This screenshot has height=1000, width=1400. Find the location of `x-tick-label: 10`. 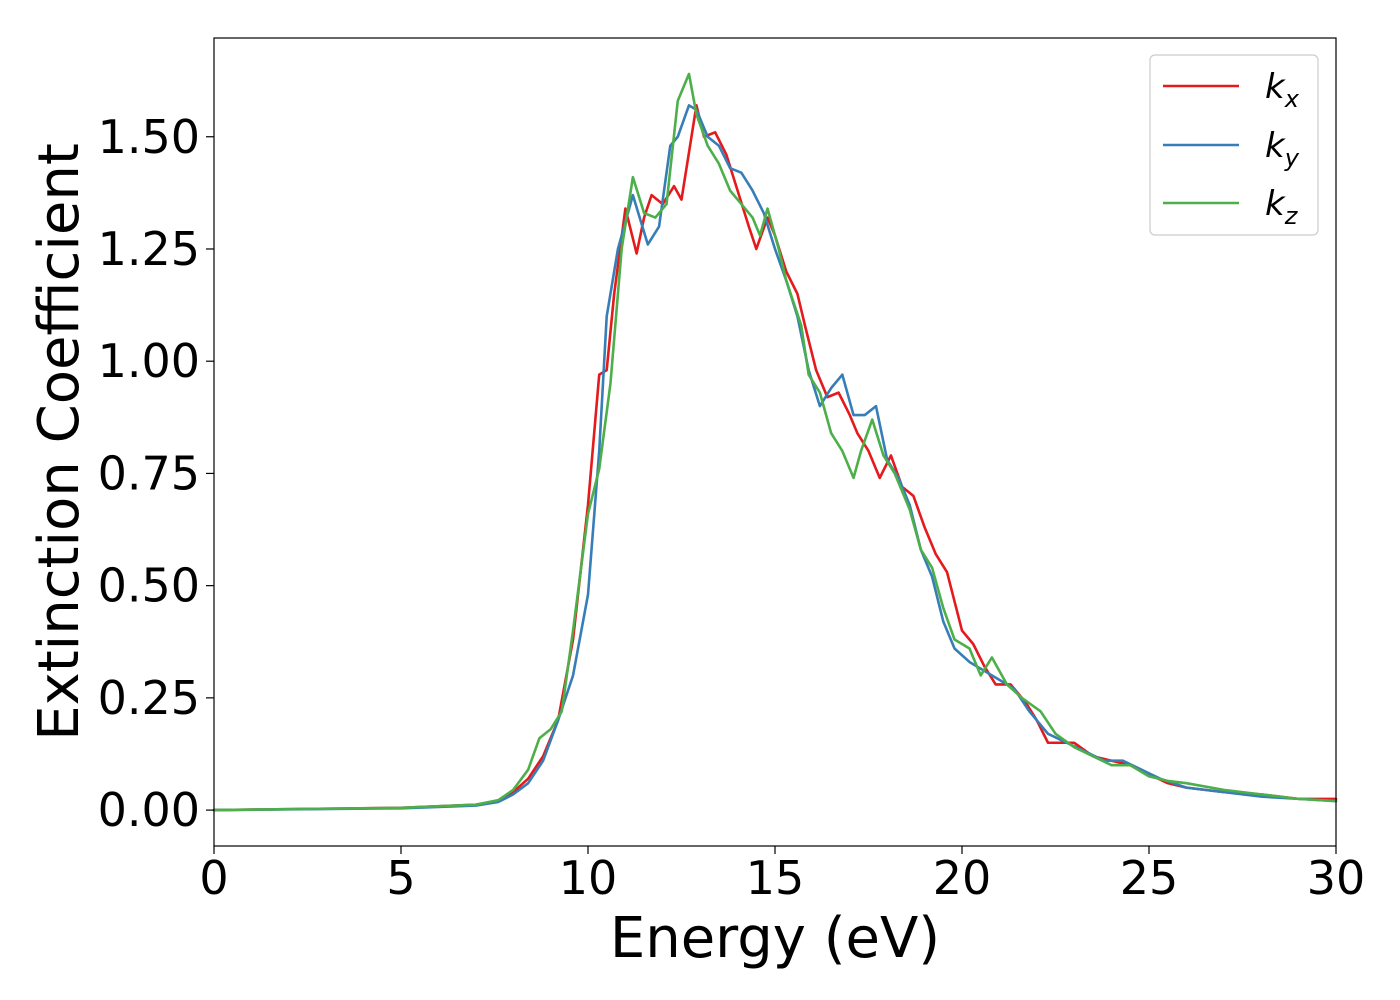

x-tick-label: 10 is located at coordinates (588, 878).